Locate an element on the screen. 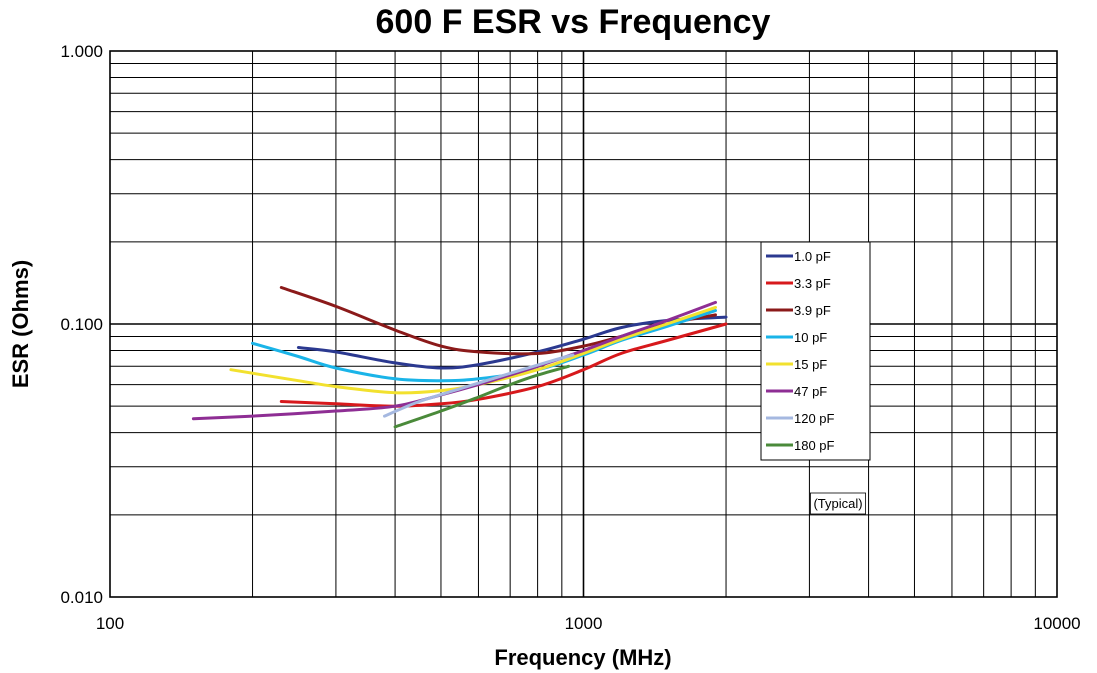 The image size is (1097, 673). series-lines is located at coordinates (459, 357).